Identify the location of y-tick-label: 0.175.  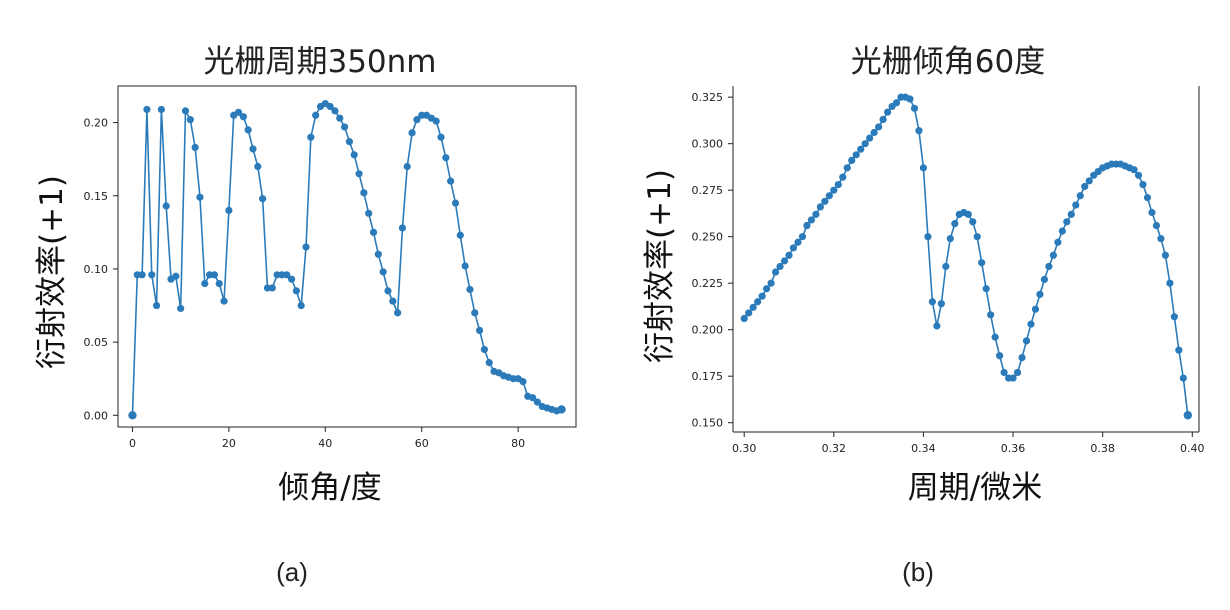
(708, 376).